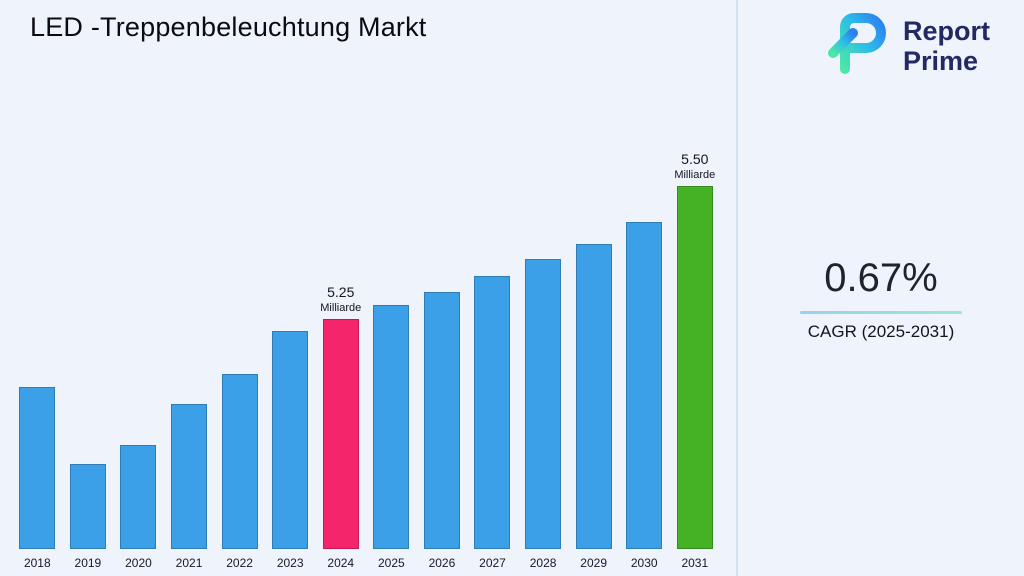 The image size is (1024, 576). I want to click on vertical-divider, so click(737, 288).